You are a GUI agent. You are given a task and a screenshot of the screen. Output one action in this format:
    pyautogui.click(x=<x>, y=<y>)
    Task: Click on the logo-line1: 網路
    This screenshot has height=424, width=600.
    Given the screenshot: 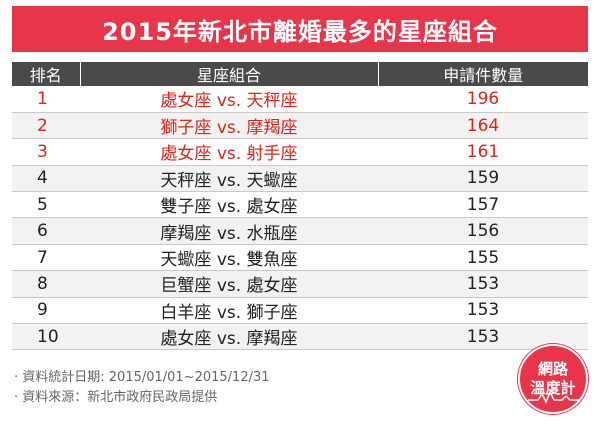 What is the action you would take?
    pyautogui.click(x=552, y=369)
    